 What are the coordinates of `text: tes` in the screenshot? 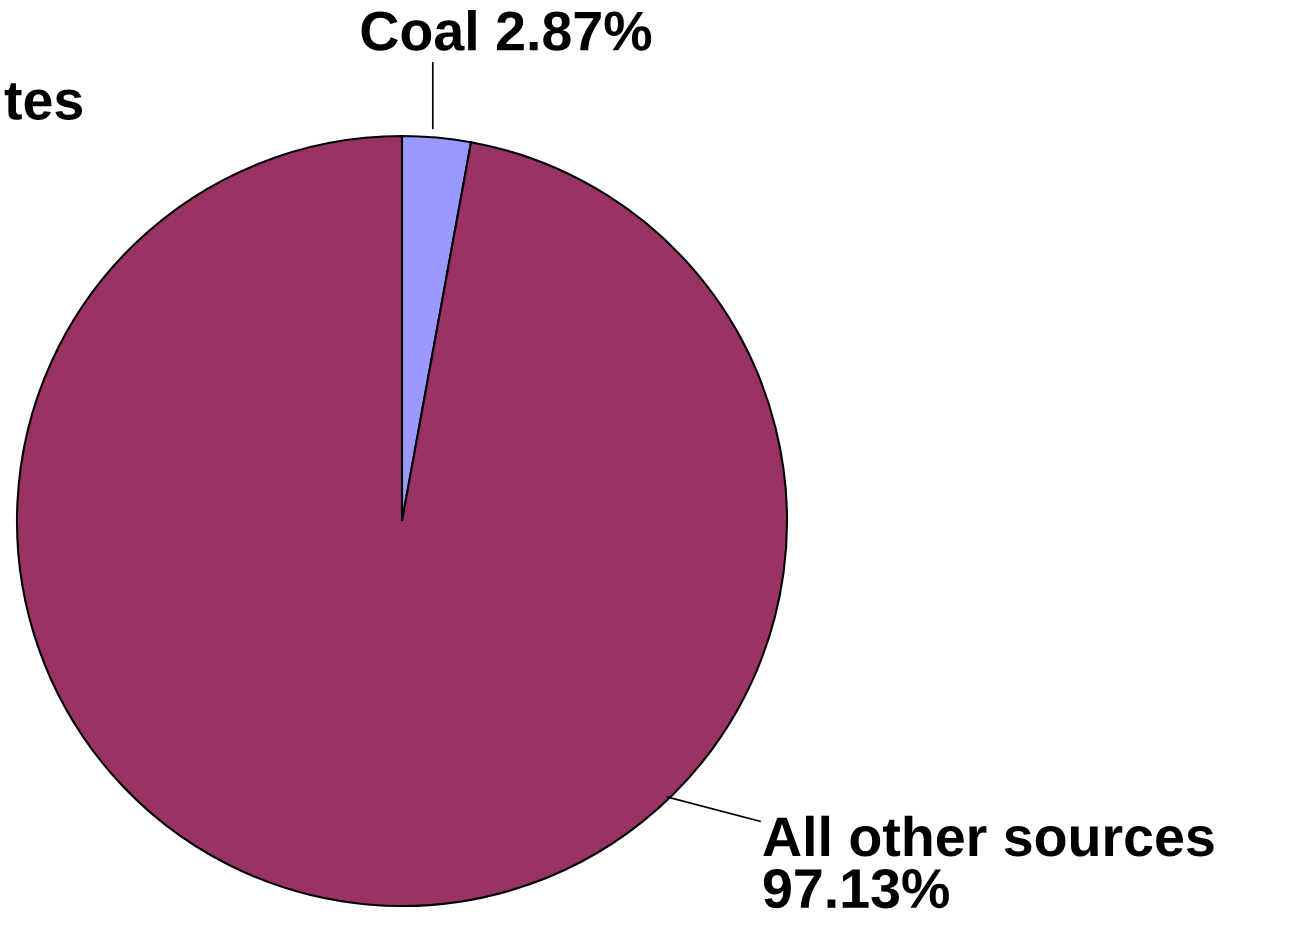 It's located at (43, 101).